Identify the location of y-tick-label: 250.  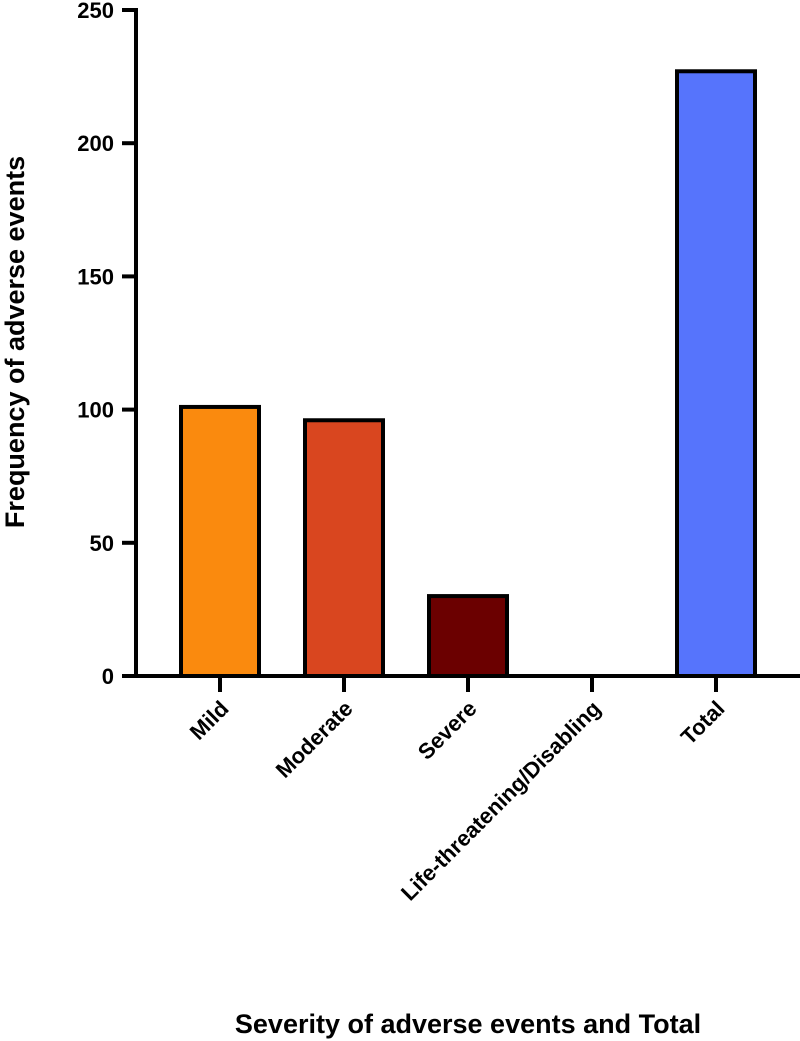
(95, 11).